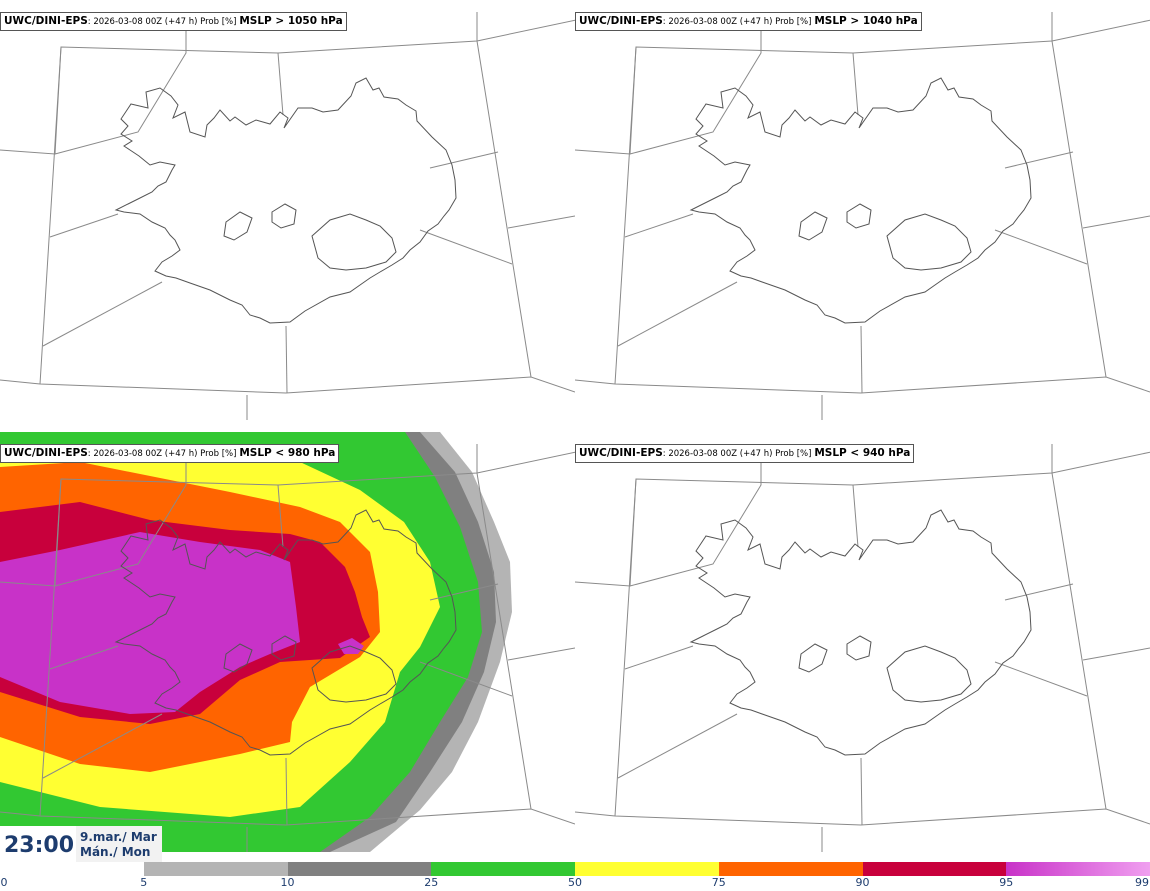 The width and height of the screenshot is (1150, 891). Describe the element at coordinates (118, 837) in the screenshot. I see `valid-date-line-1: 9.mar./ Mar` at that location.